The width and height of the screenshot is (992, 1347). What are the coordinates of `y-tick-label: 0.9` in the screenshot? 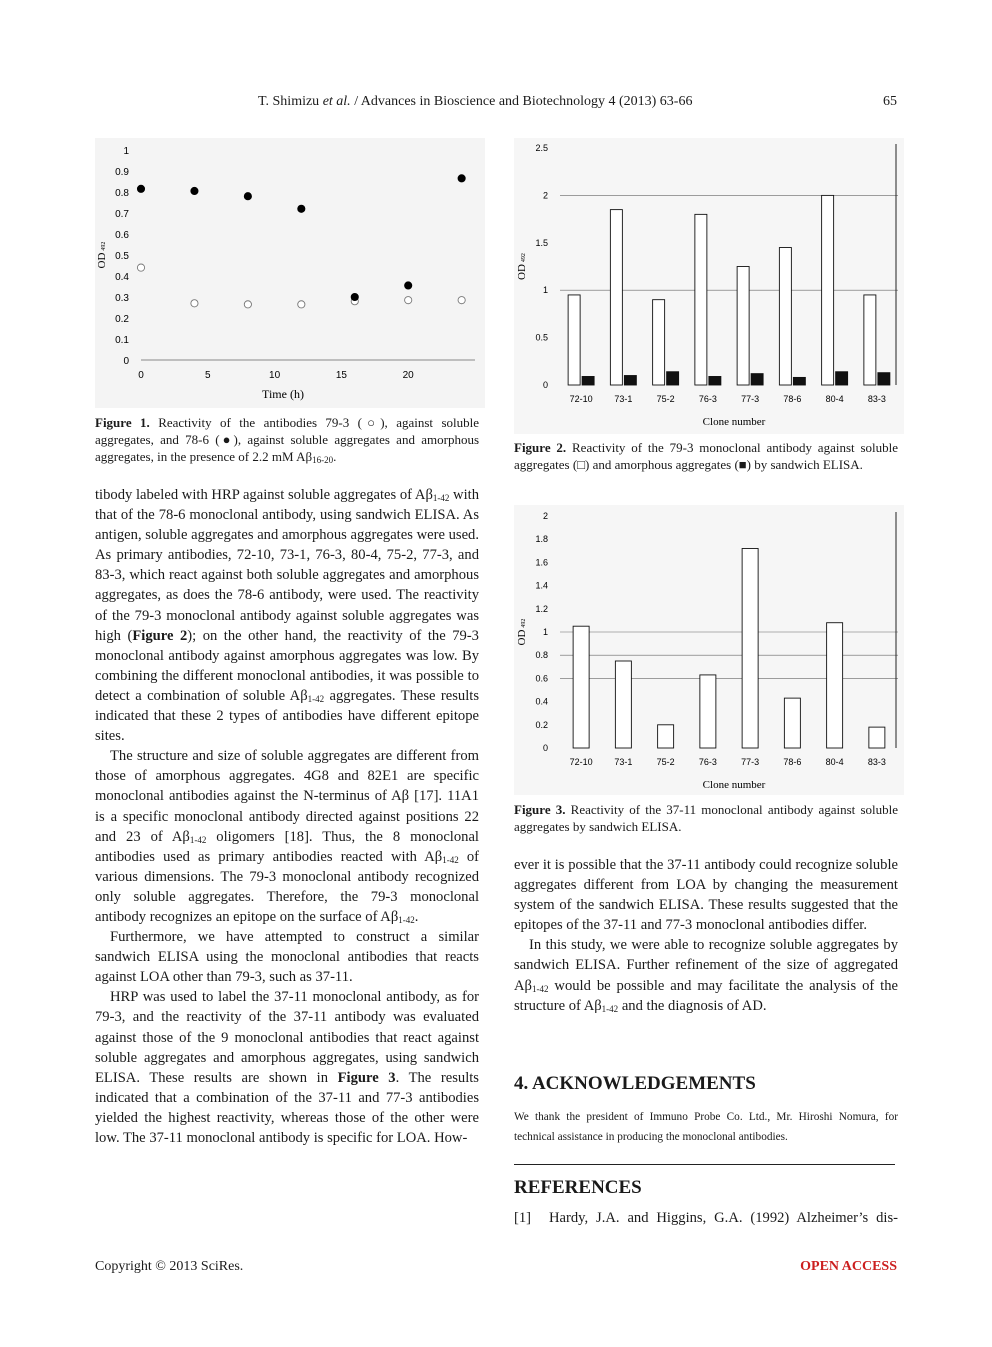 It's located at (122, 172).